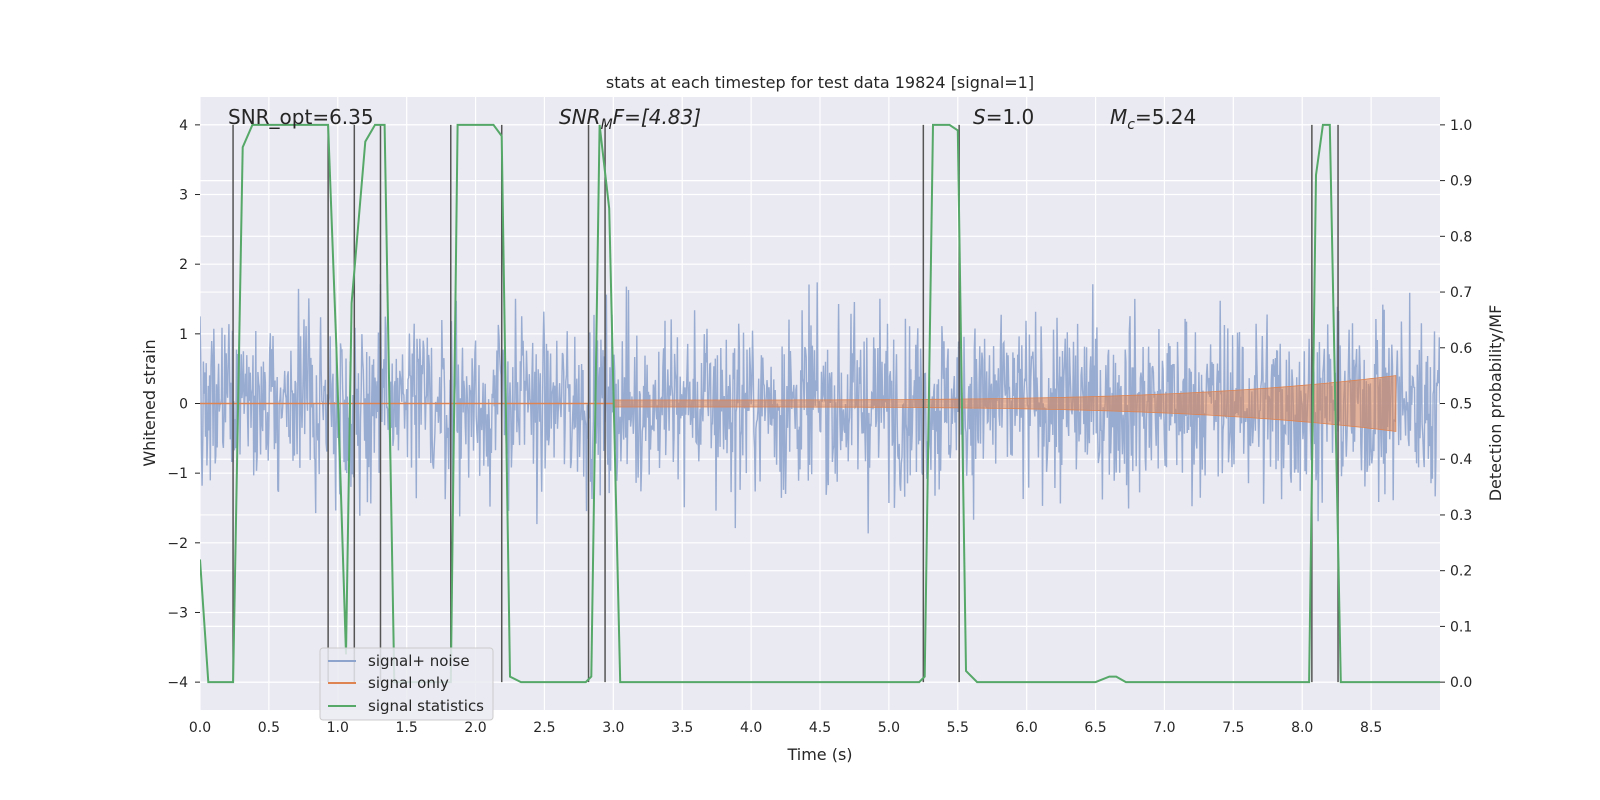 Image resolution: width=1600 pixels, height=800 pixels. I want to click on y-tick-label-left: 3, so click(183, 196).